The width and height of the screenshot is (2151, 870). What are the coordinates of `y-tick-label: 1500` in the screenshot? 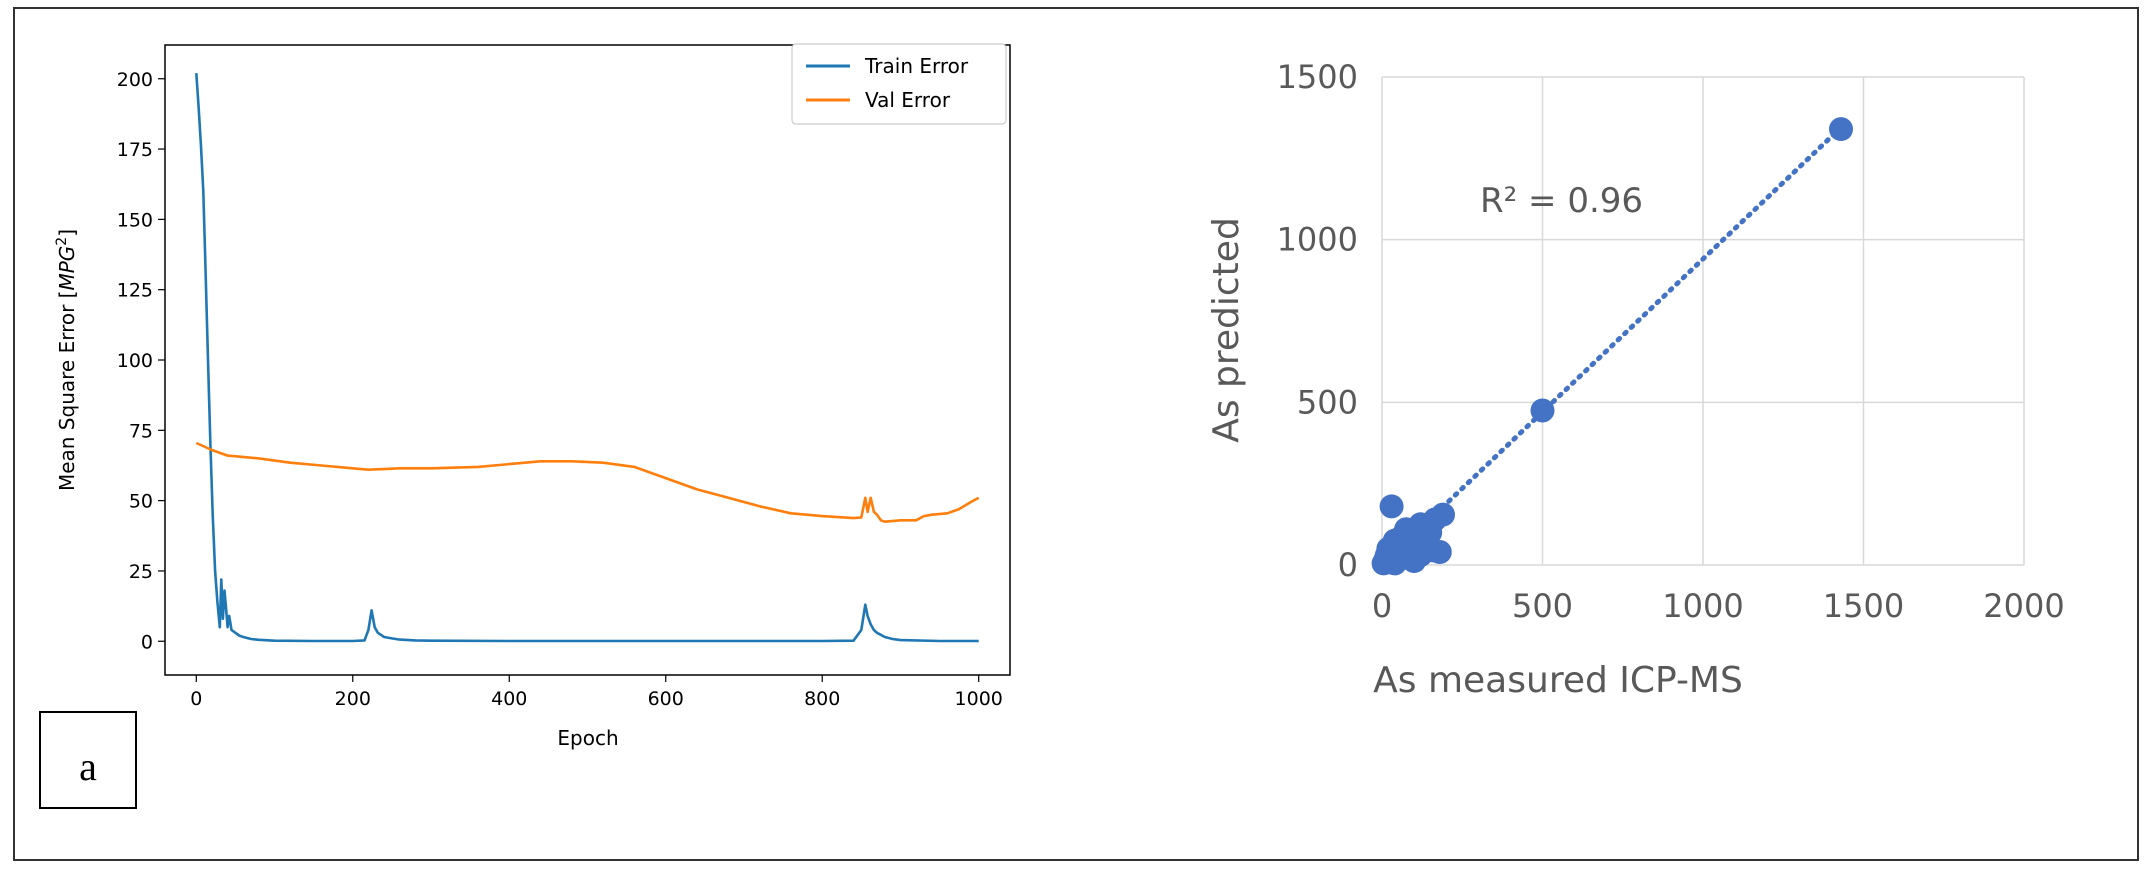 It's located at (1317, 77).